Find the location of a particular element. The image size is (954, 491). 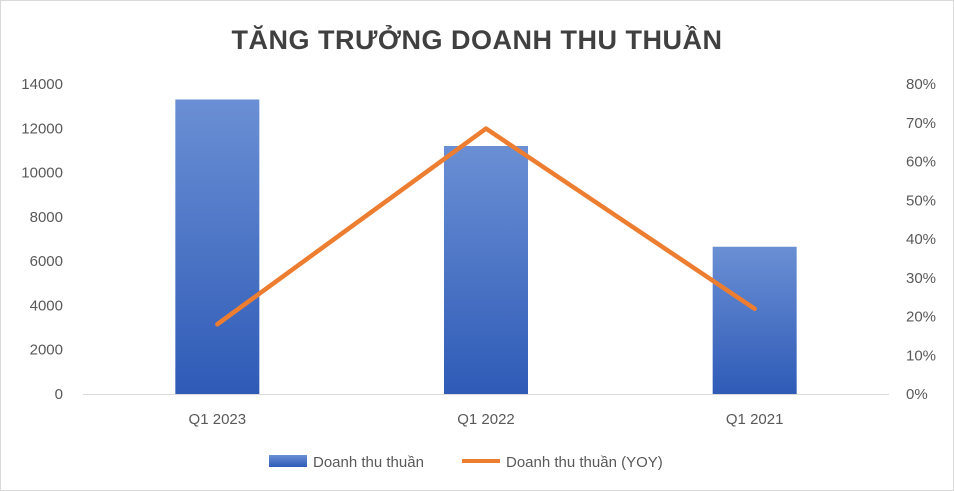

legend-label-line: Doanh thu thuần (YOY) is located at coordinates (584, 462).